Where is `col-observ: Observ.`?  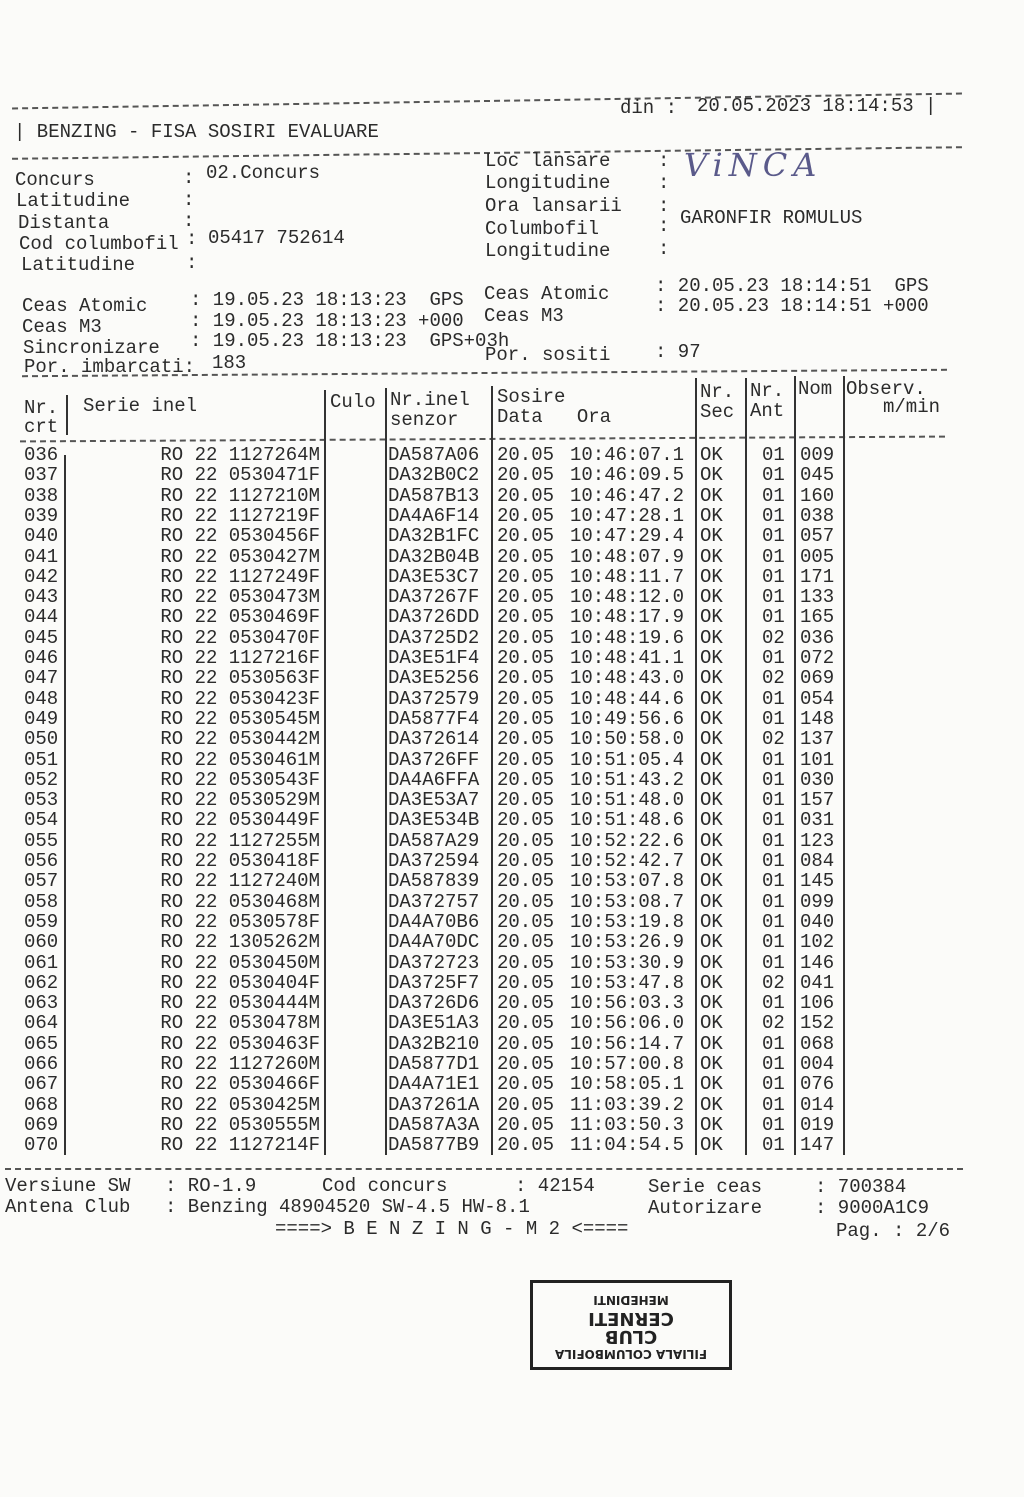
col-observ: Observ. is located at coordinates (886, 389).